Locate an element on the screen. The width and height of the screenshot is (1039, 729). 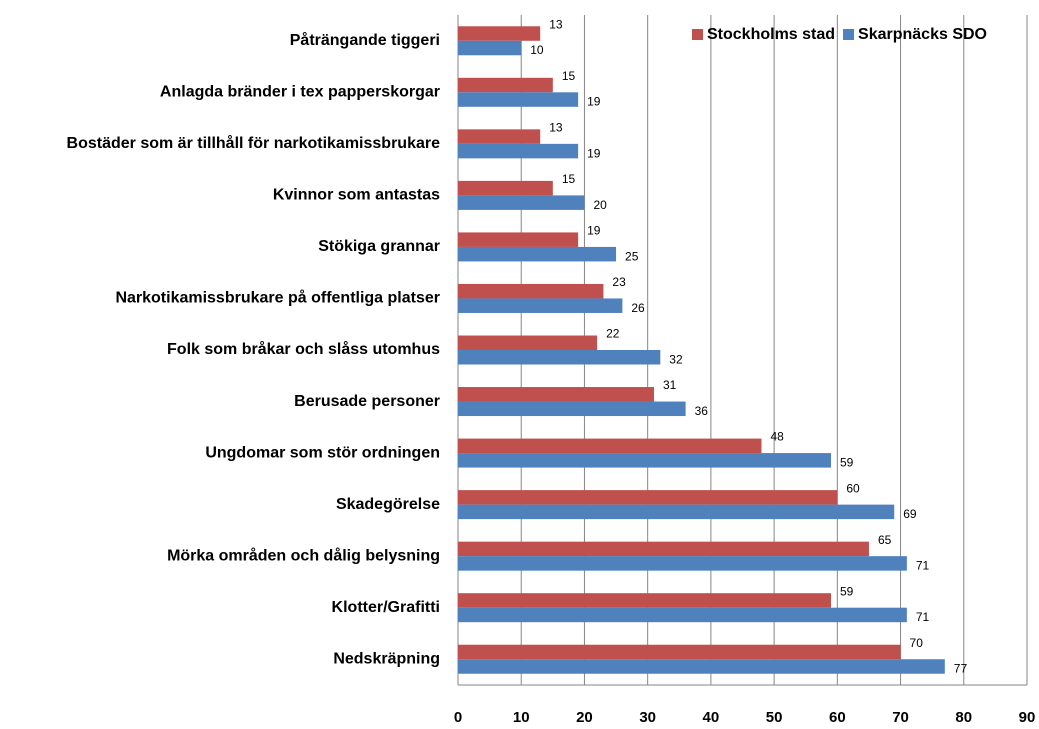
category-label: Ungdomar som stör ordningen is located at coordinates (322, 452).